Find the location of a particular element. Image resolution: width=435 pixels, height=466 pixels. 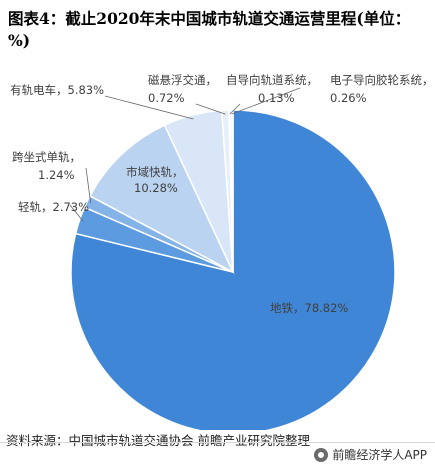

footer-brand-text: 前瞻经济学人APP is located at coordinates (379, 455).